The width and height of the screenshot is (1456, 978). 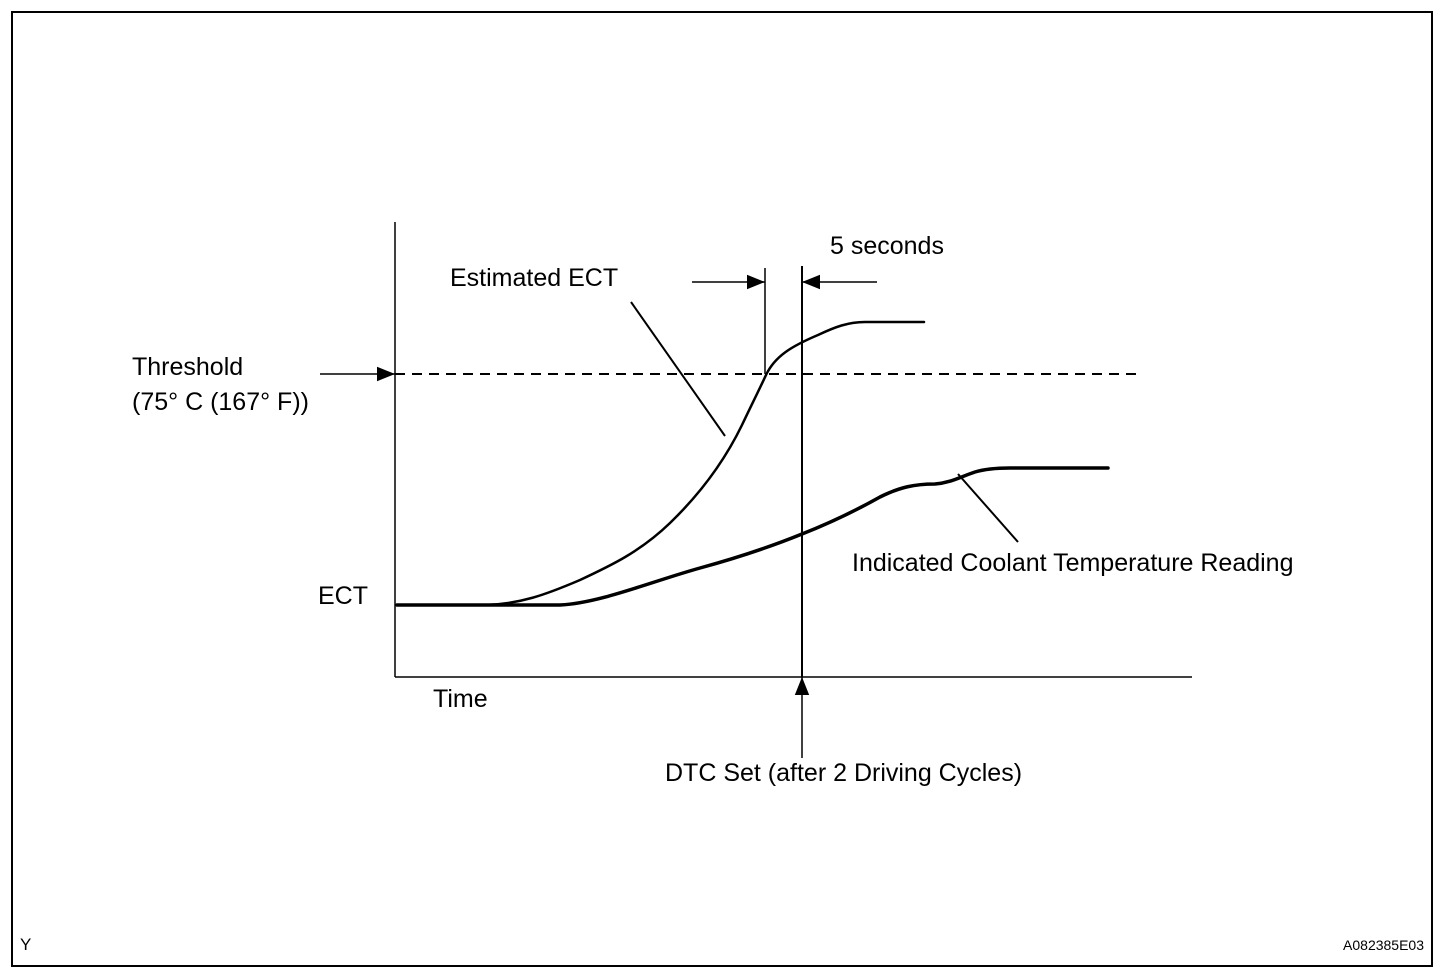 What do you see at coordinates (1383, 945) in the screenshot?
I see `figure-id: A082385E03` at bounding box center [1383, 945].